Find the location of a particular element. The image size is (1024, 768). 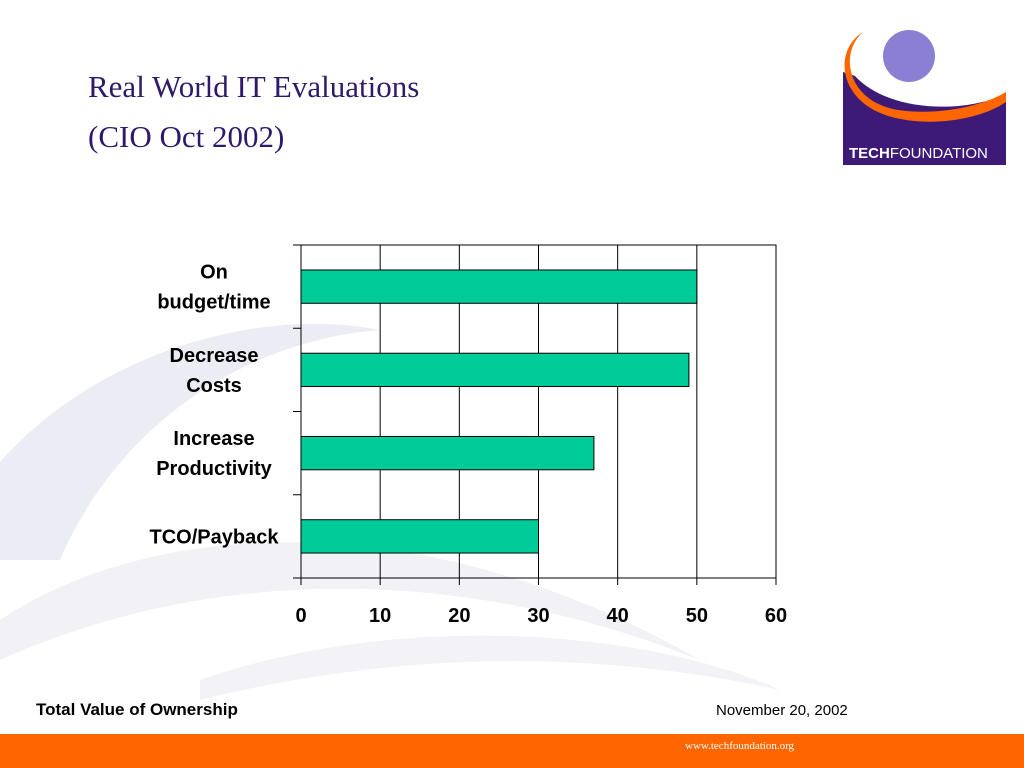

slide-title: Real World IT Evaluations (CIO Oct 2002) is located at coordinates (253, 112).